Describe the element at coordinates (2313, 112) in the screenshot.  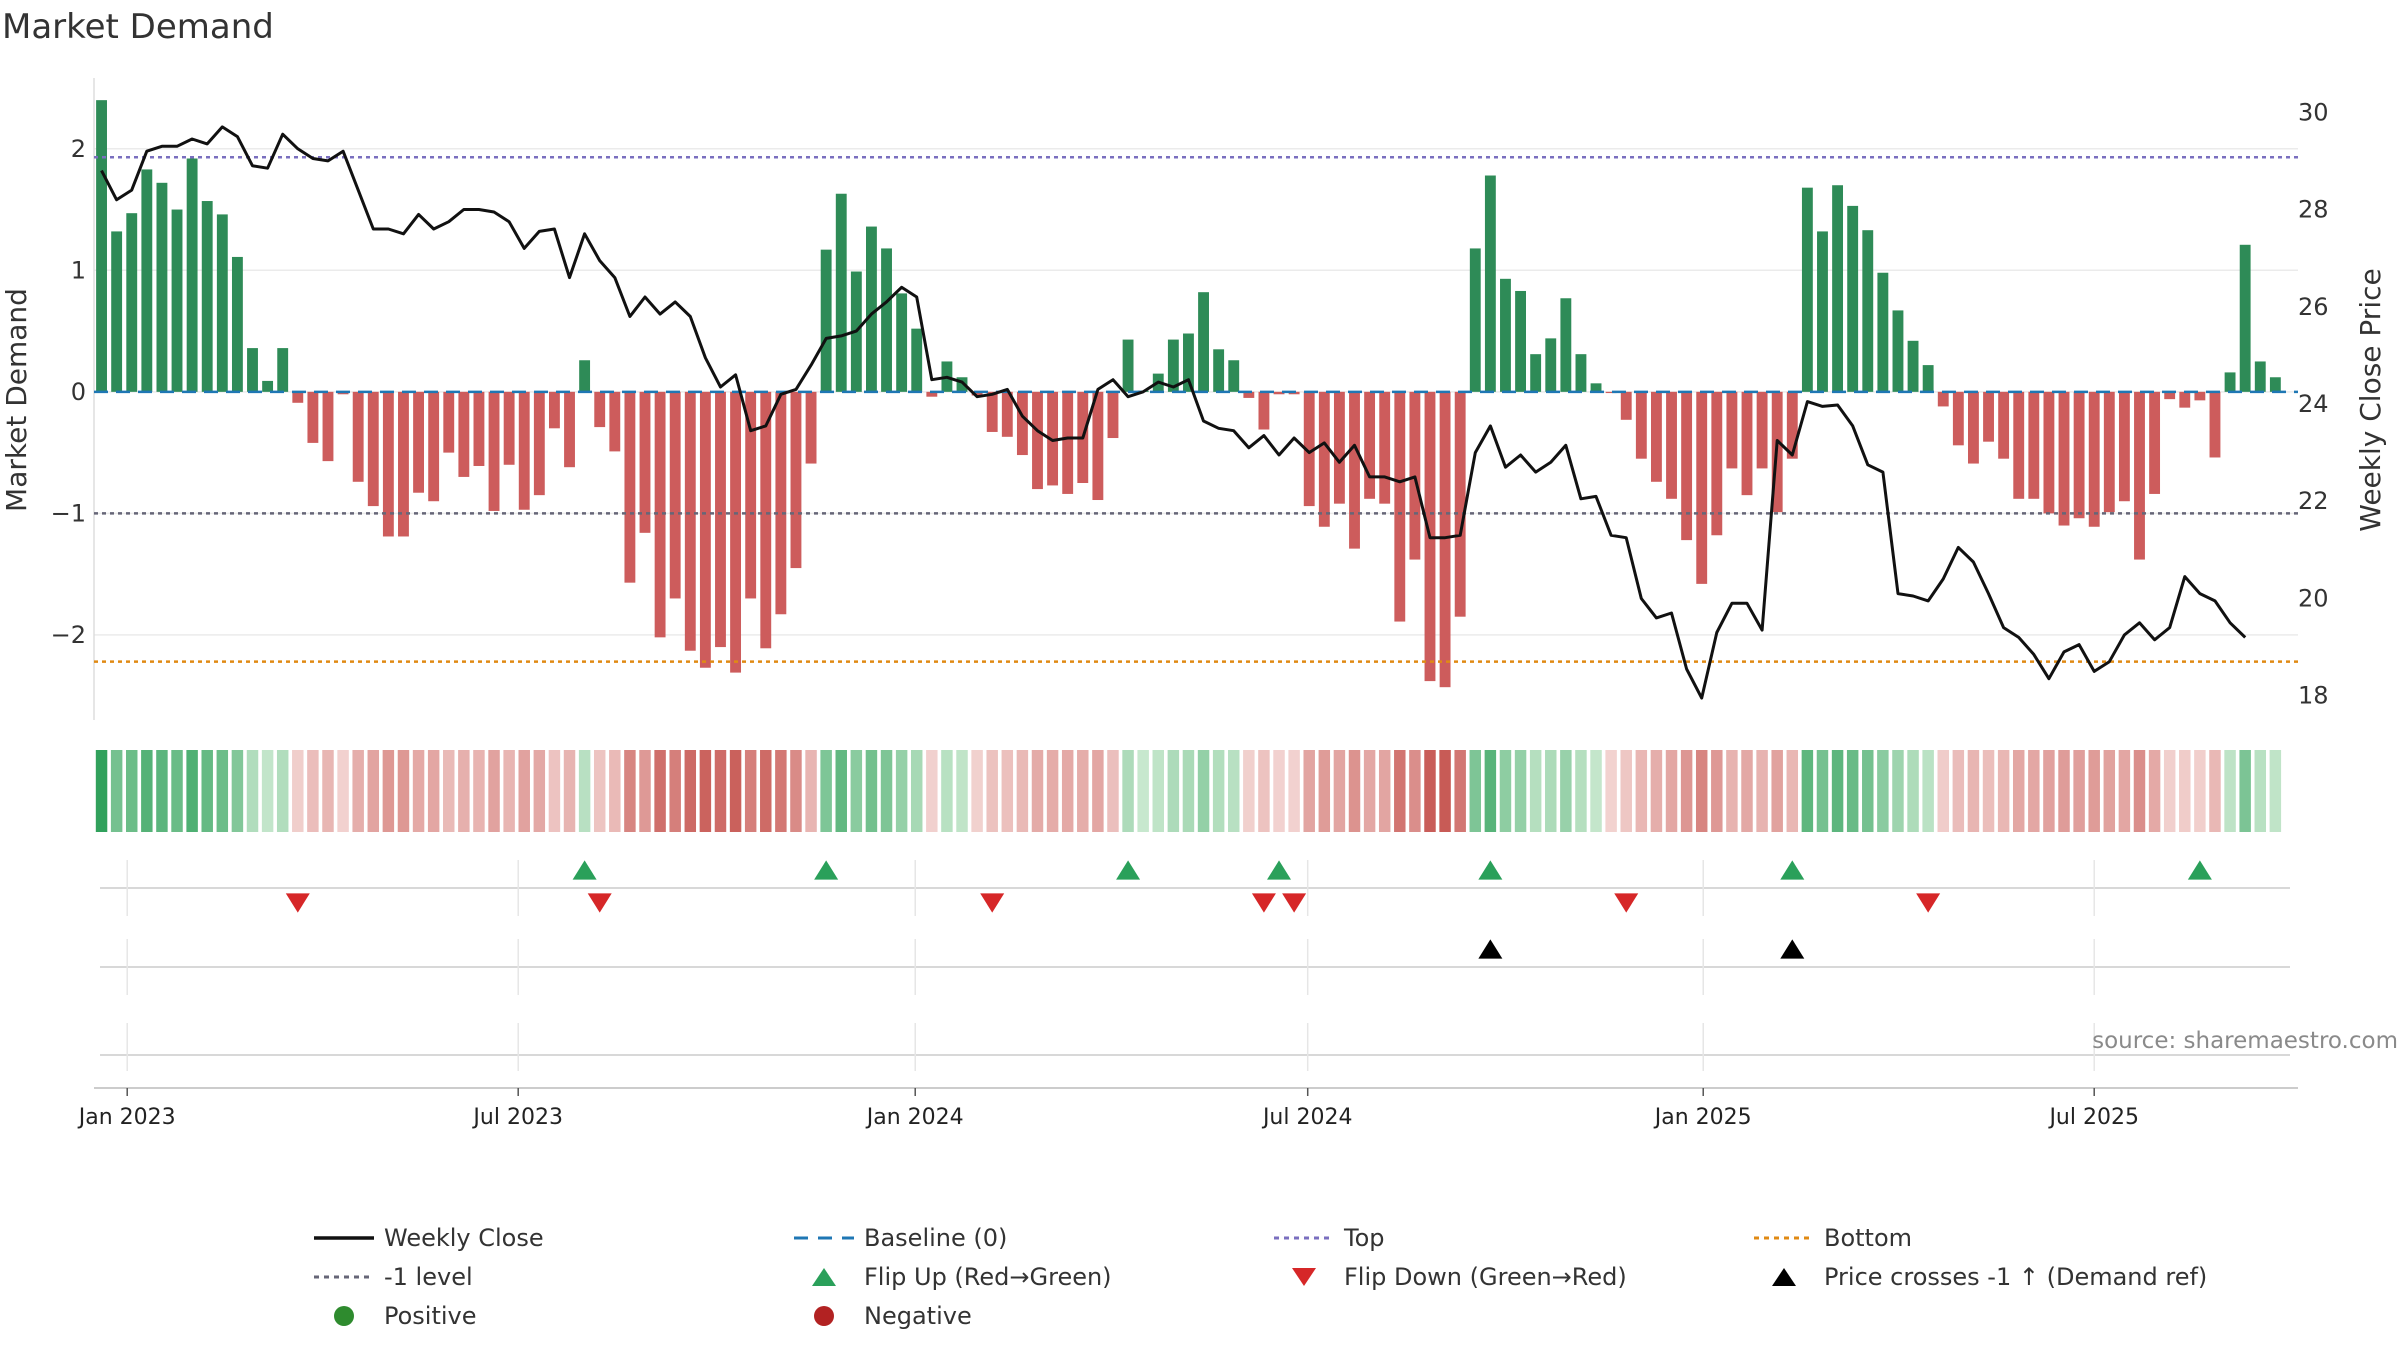
I see `right-tick-label: 30` at that location.